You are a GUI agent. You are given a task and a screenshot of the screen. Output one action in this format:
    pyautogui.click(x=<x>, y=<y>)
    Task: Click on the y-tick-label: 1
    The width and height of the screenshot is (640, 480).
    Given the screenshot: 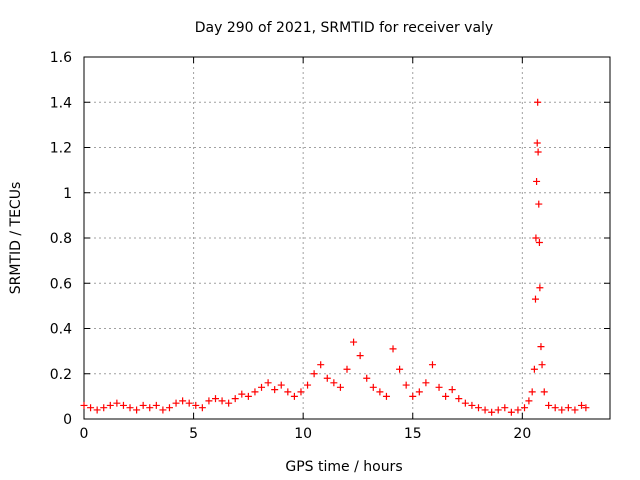 What is the action you would take?
    pyautogui.click(x=67, y=194)
    